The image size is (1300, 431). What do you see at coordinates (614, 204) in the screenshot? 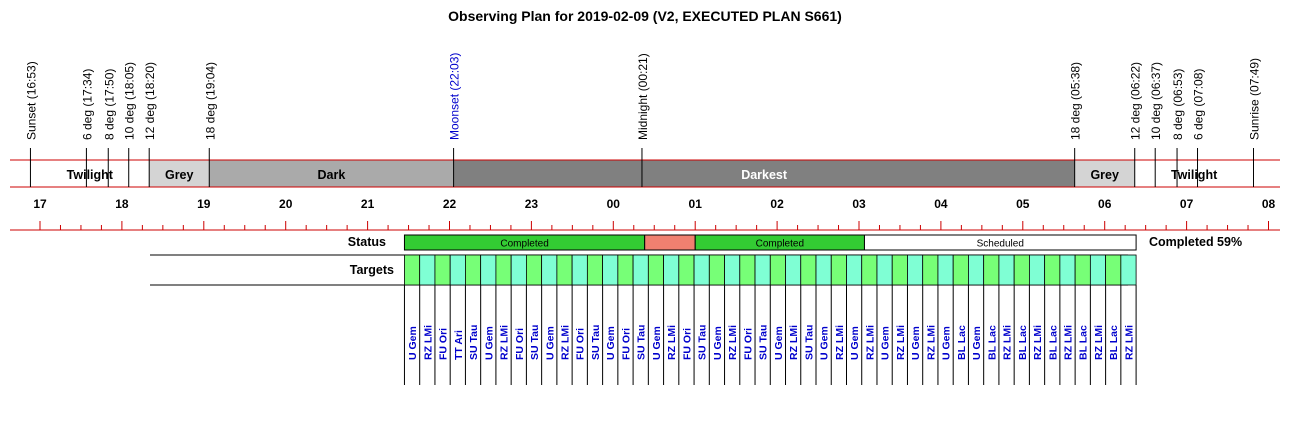
I see `hour-tick-label: 00` at bounding box center [614, 204].